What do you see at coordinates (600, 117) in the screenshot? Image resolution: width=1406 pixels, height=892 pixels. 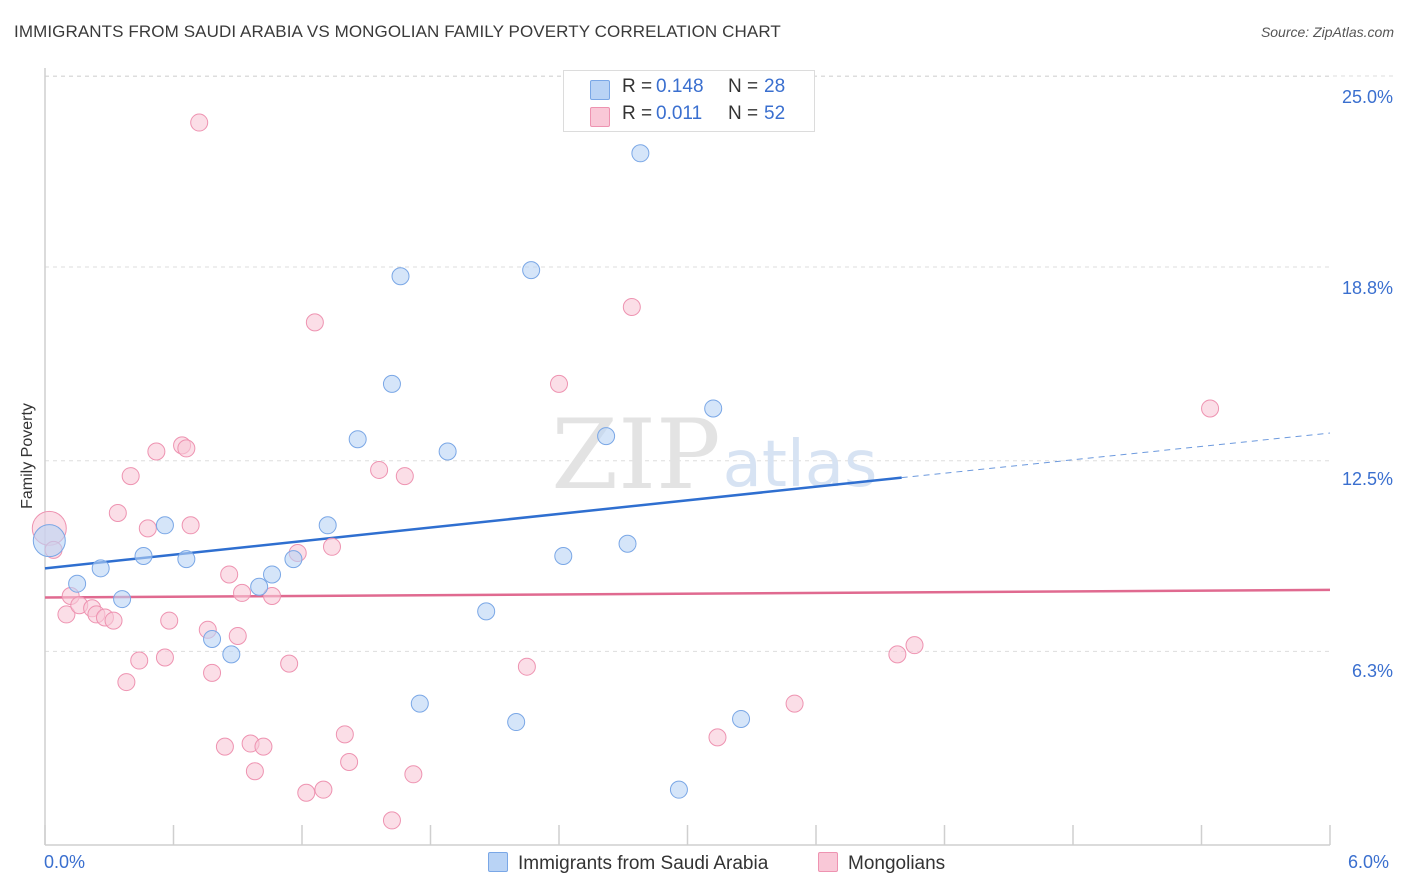 I see `legend-swatch-pink` at bounding box center [600, 117].